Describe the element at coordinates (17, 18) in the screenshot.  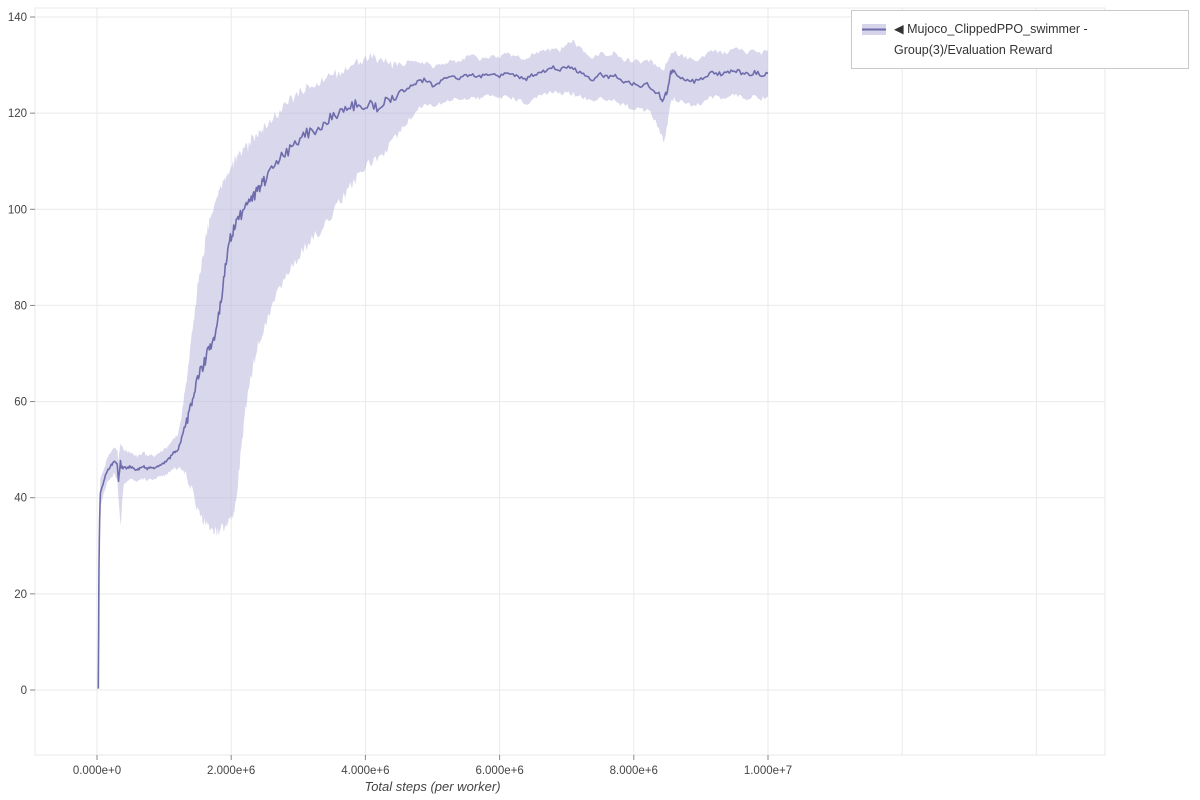
I see `y-tick-label: 140` at that location.